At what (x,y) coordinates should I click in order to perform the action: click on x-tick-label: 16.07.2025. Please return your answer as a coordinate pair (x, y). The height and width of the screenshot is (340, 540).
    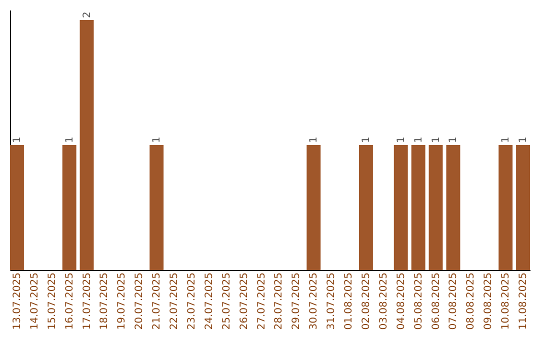
    Looking at the image, I should click on (70, 301).